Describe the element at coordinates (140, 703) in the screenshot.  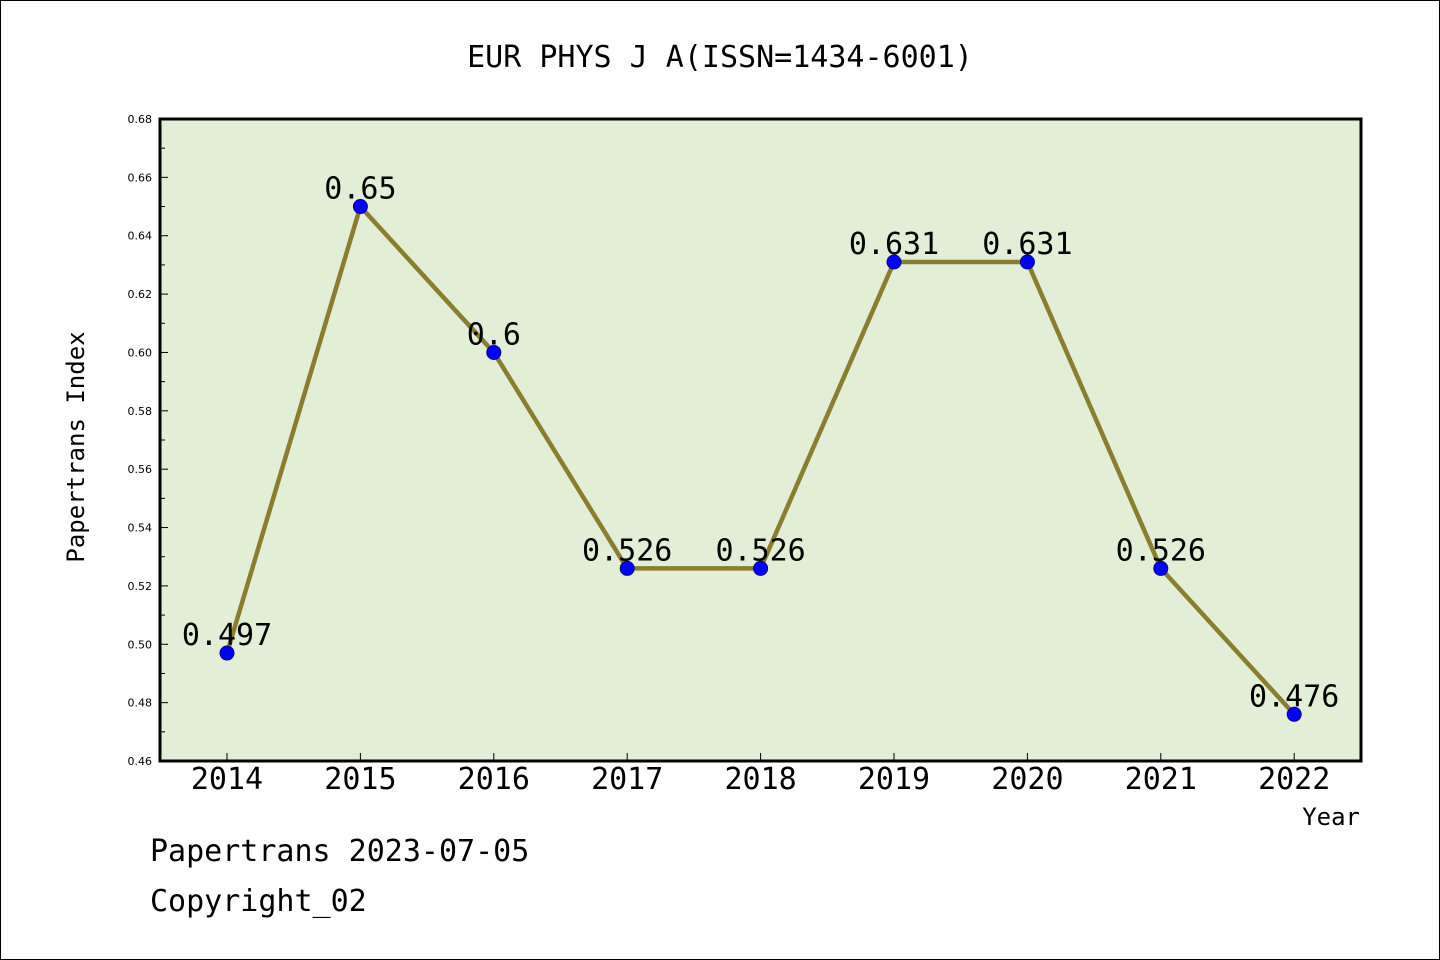
I see `y-tick-label: 0.48` at that location.